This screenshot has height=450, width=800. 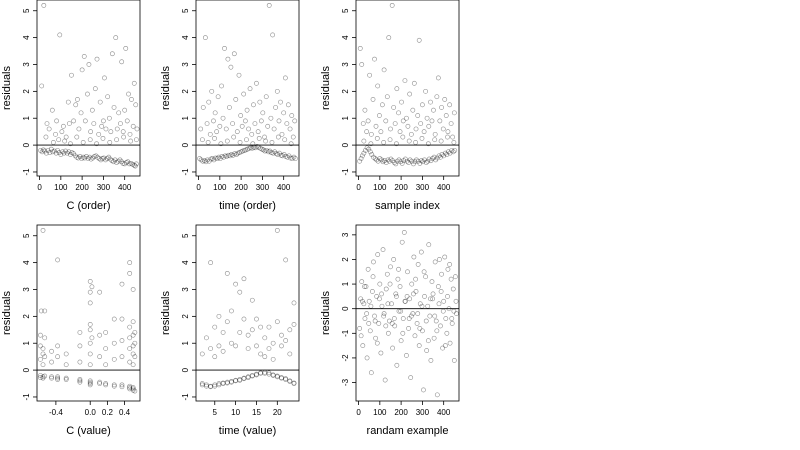 I want to click on data-points, so click(x=88, y=310).